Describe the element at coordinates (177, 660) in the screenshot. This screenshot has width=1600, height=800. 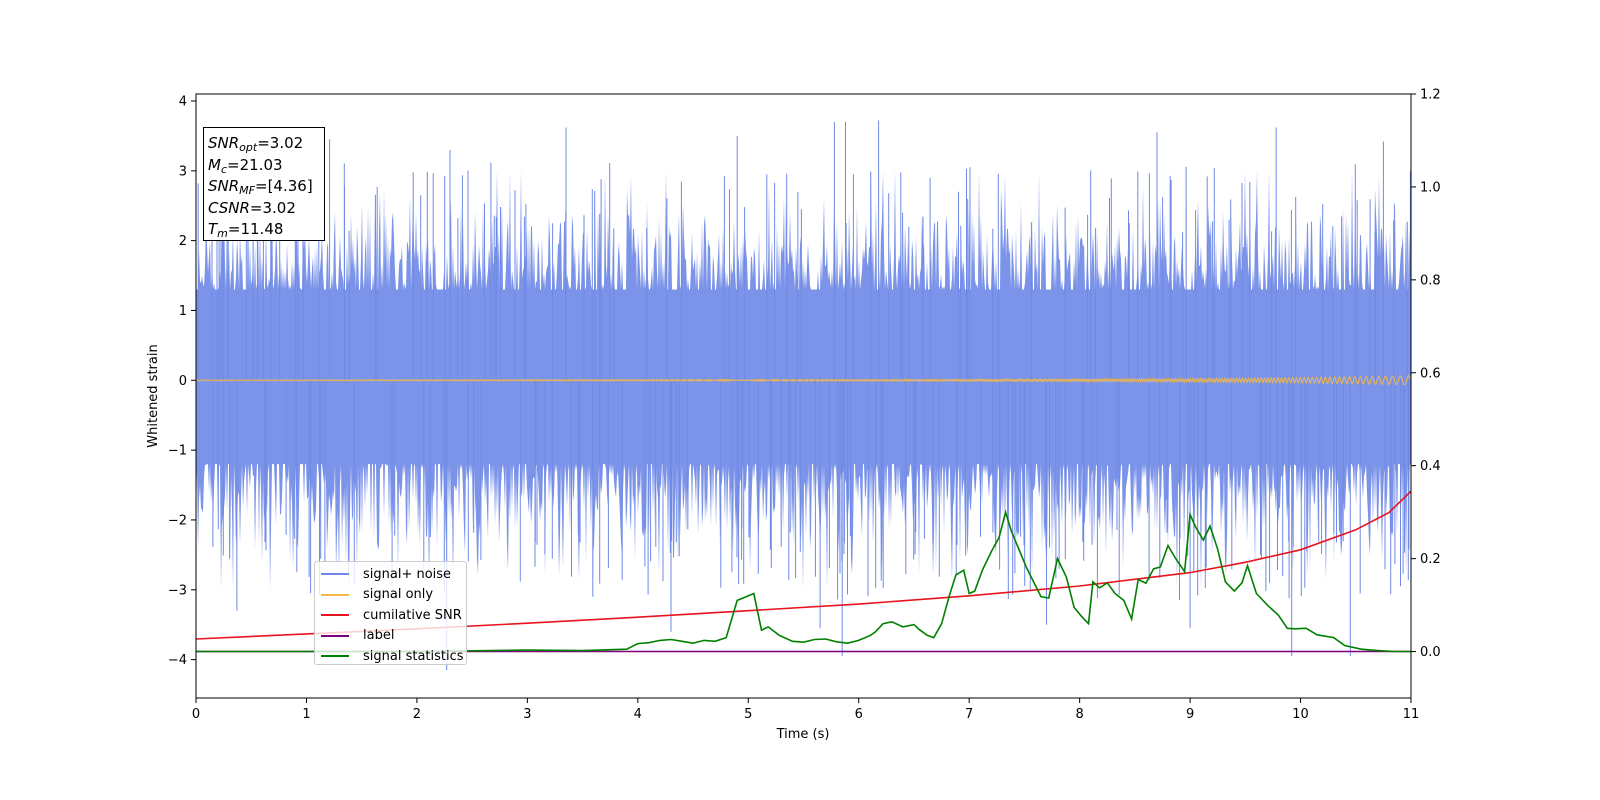
I see `y-tick-label: −4` at that location.